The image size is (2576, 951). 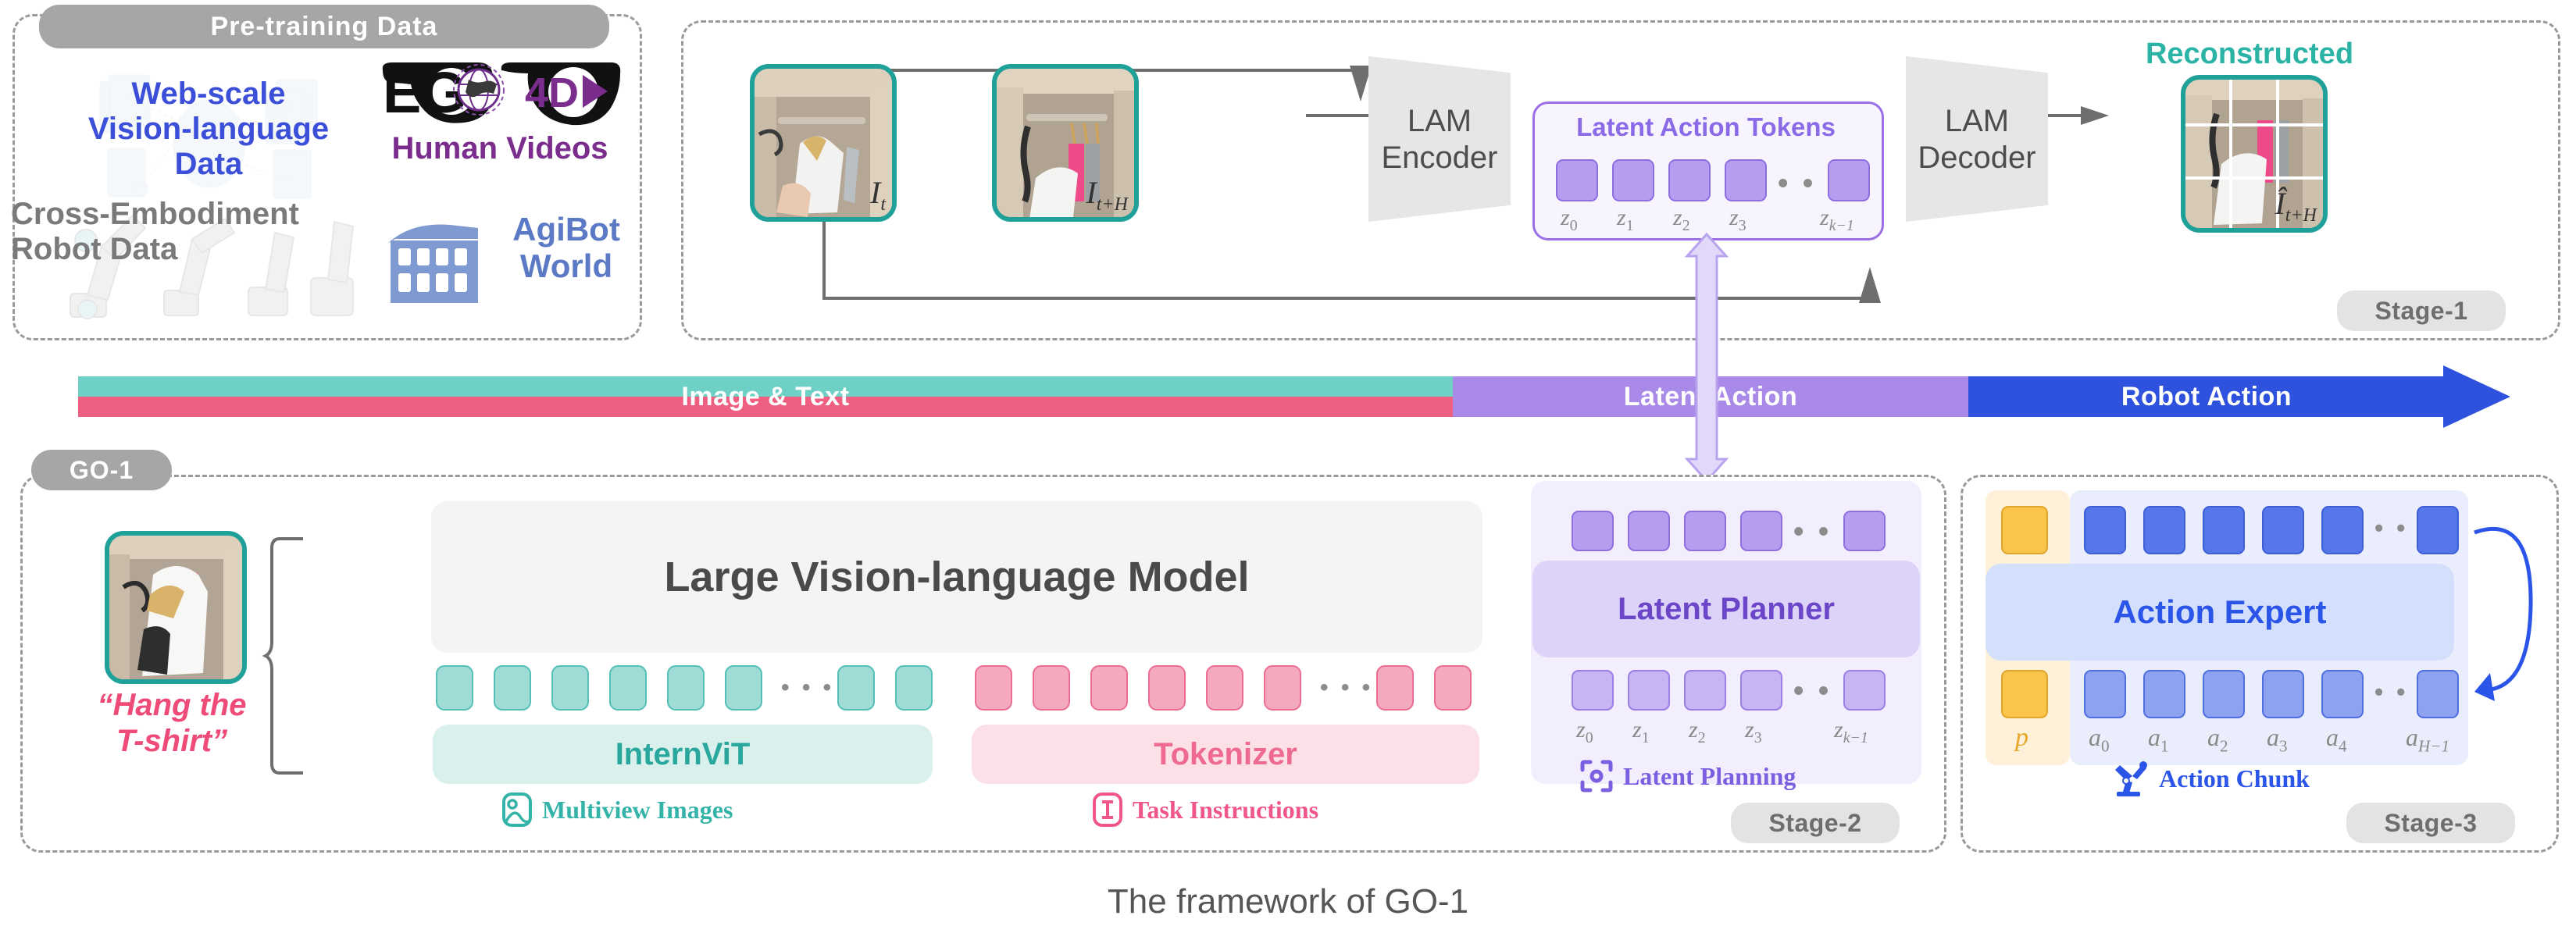 What do you see at coordinates (1596, 776) in the screenshot?
I see `focus-target-icon` at bounding box center [1596, 776].